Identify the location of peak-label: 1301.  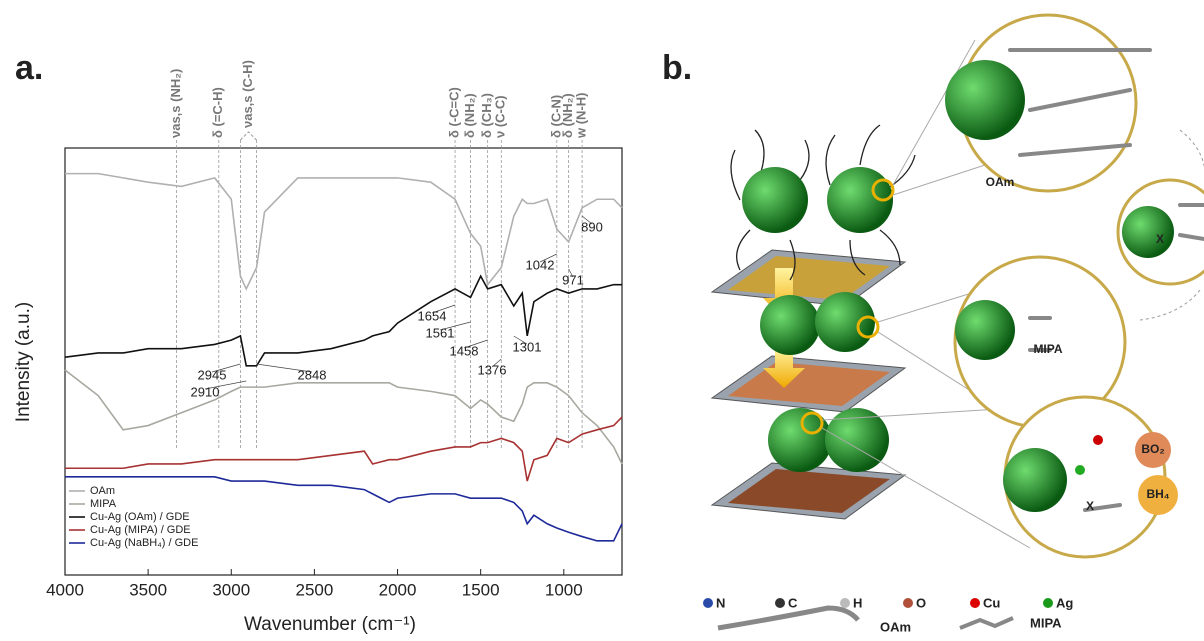
(527, 346).